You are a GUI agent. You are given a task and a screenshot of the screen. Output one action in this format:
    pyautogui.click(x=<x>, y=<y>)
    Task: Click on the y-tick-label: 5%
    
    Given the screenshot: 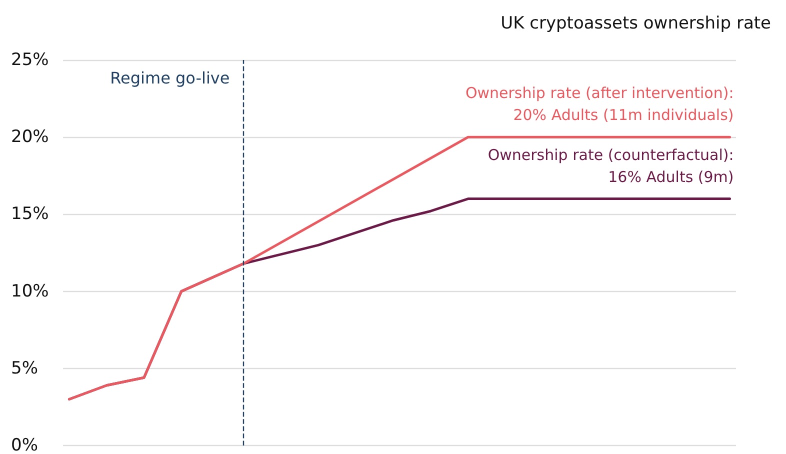 What is the action you would take?
    pyautogui.click(x=24, y=368)
    